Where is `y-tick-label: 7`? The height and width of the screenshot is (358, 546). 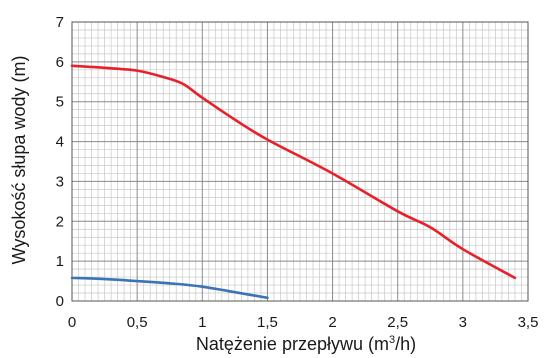 y-tick-label: 7 is located at coordinates (60, 22).